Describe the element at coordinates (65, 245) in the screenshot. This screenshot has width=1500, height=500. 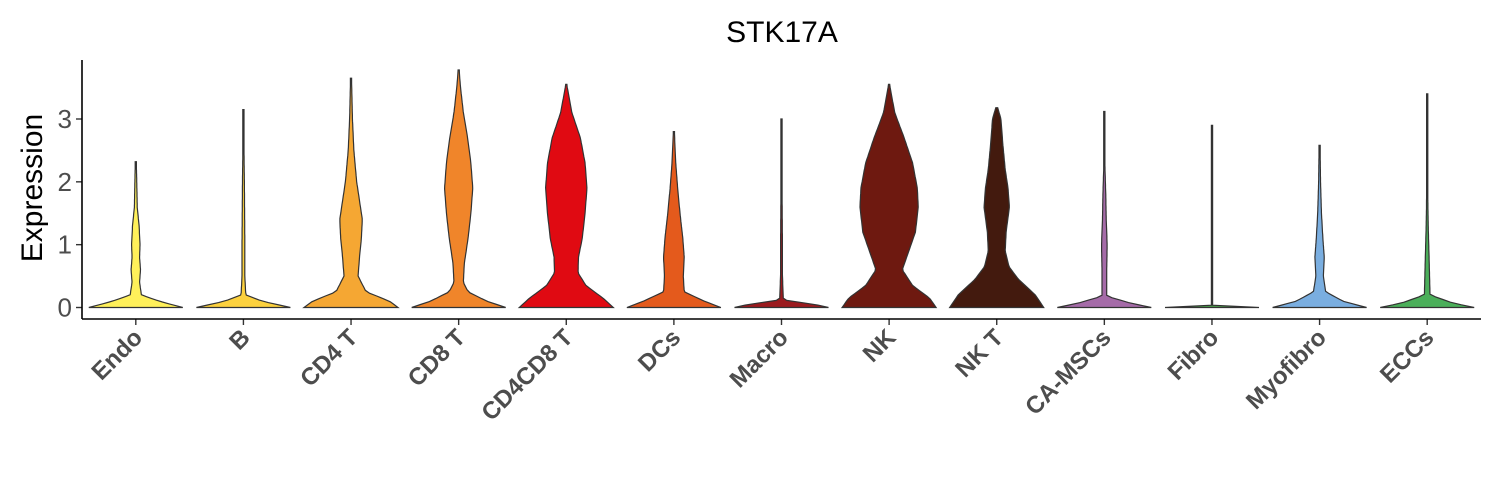
I see `y-tick-label: 1` at that location.